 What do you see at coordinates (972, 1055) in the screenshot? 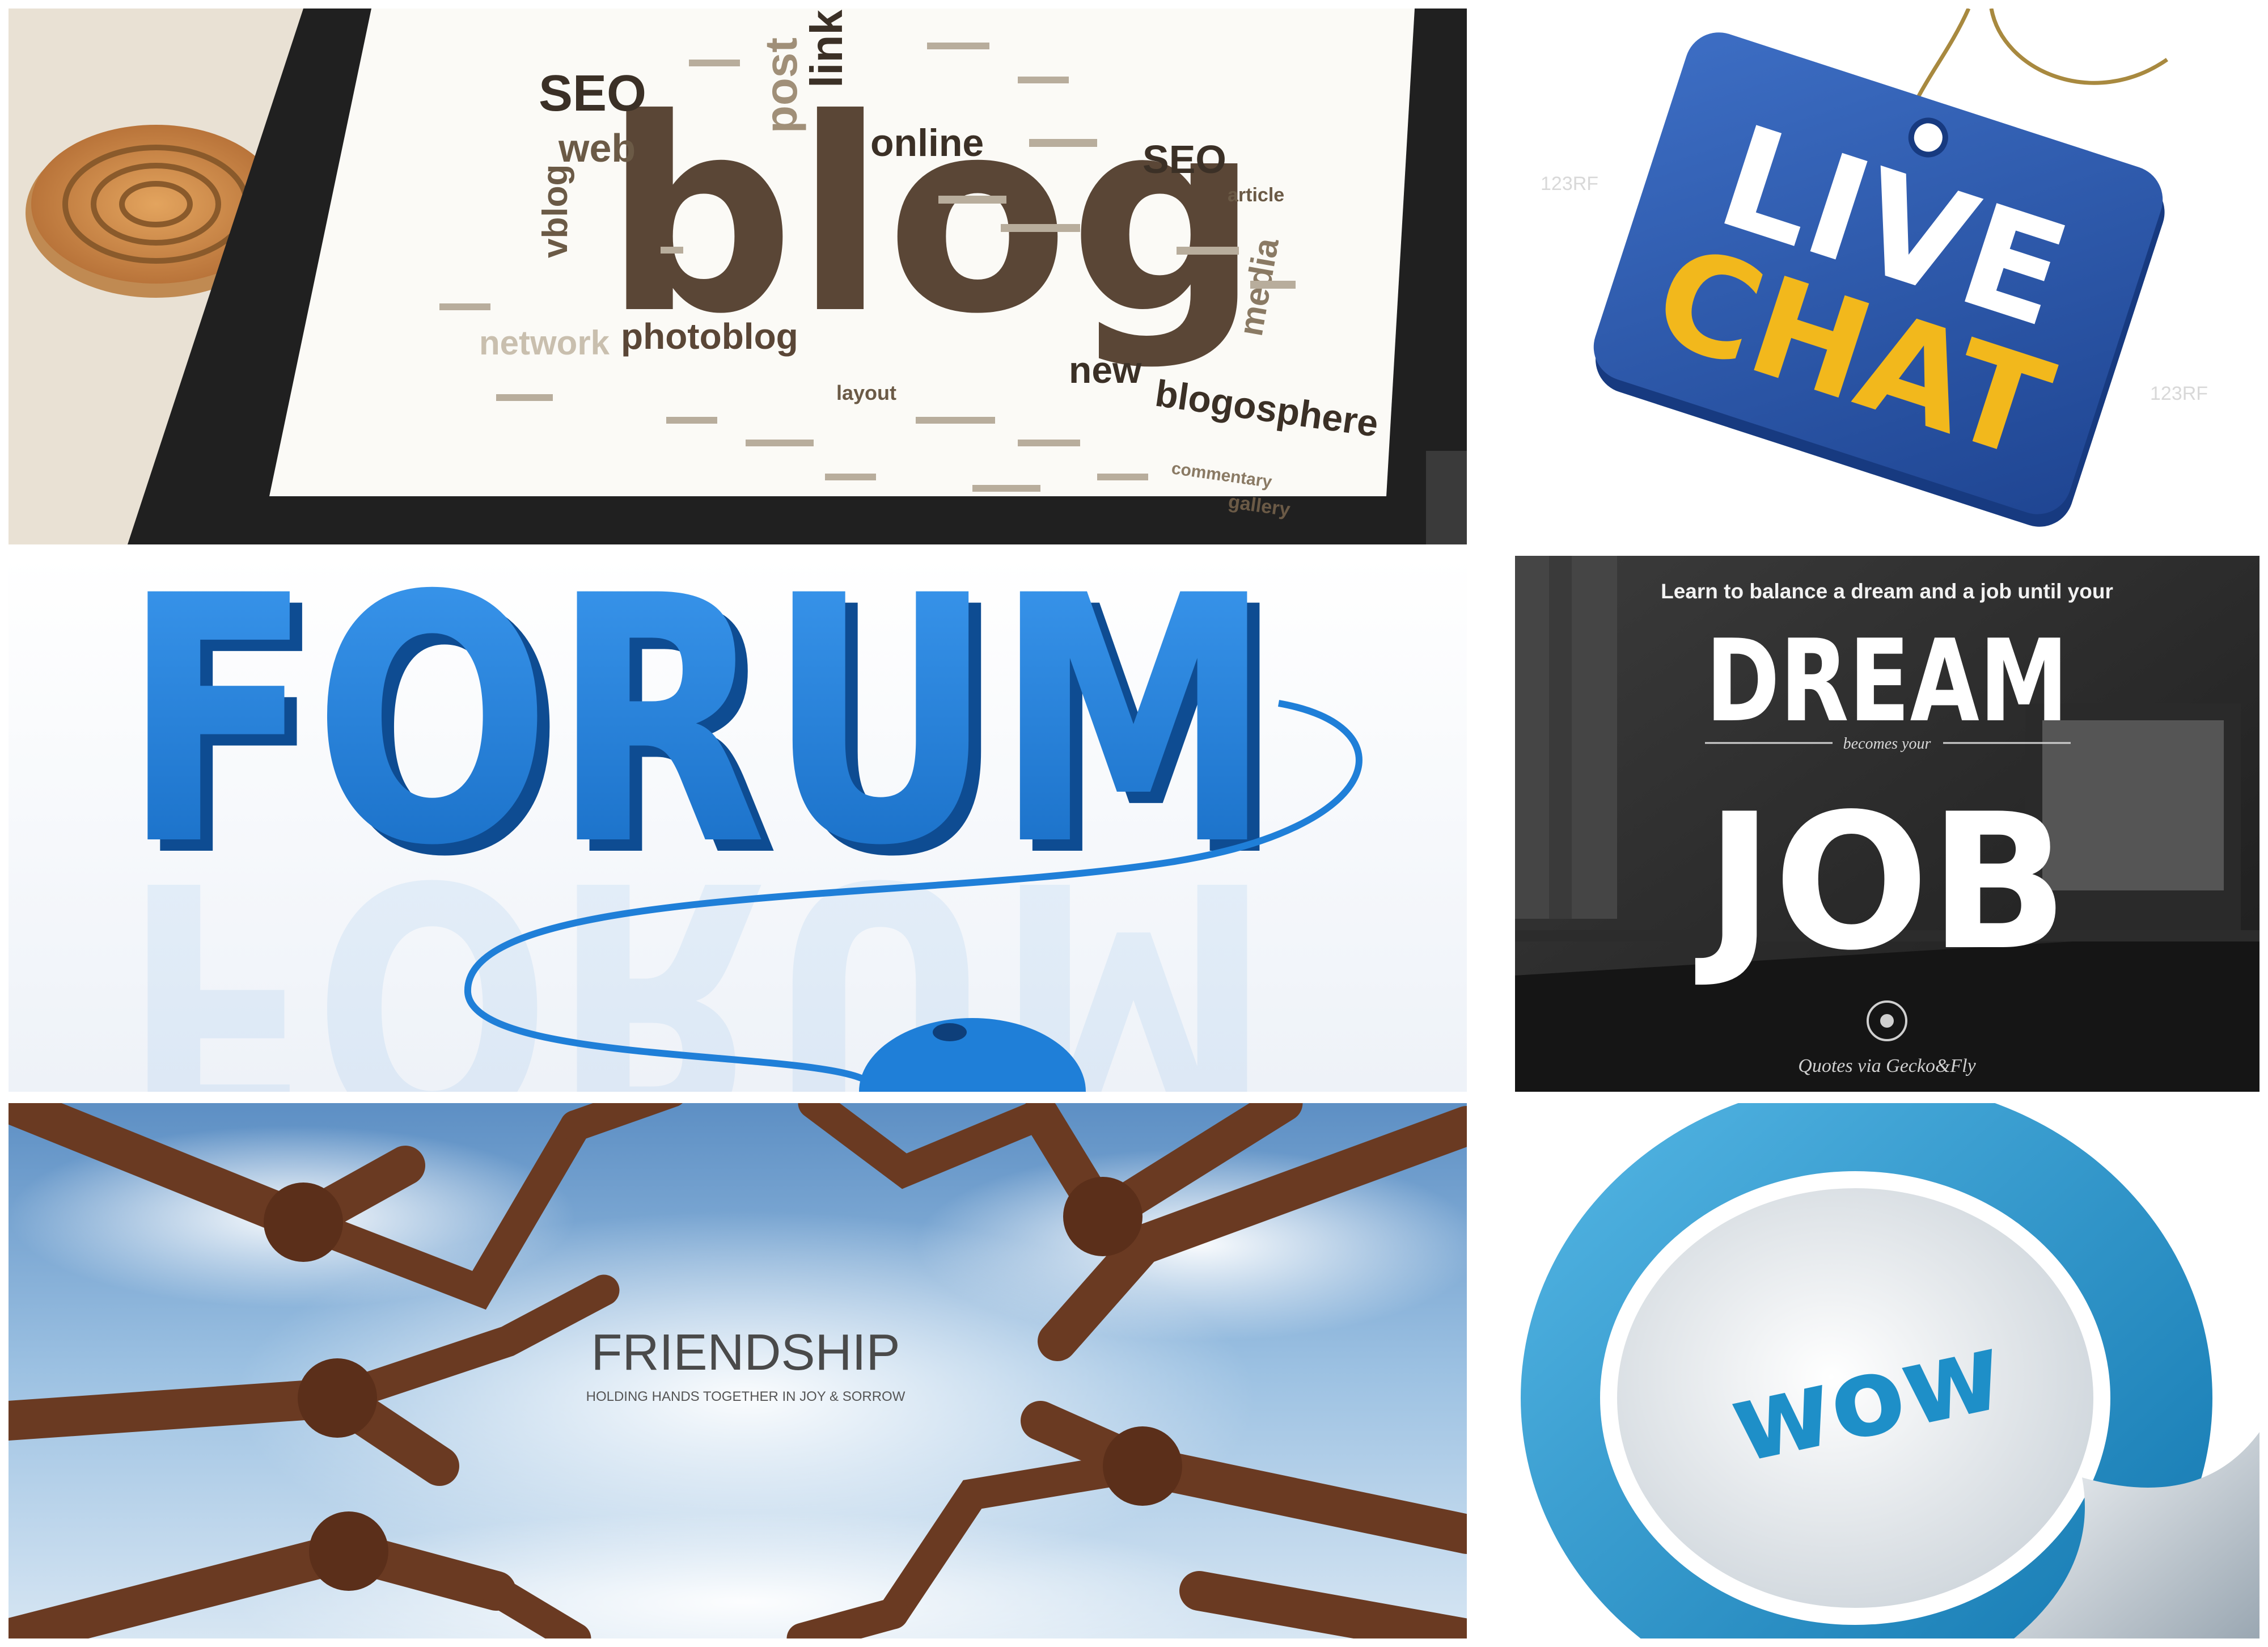
I see `computer-mouse` at bounding box center [972, 1055].